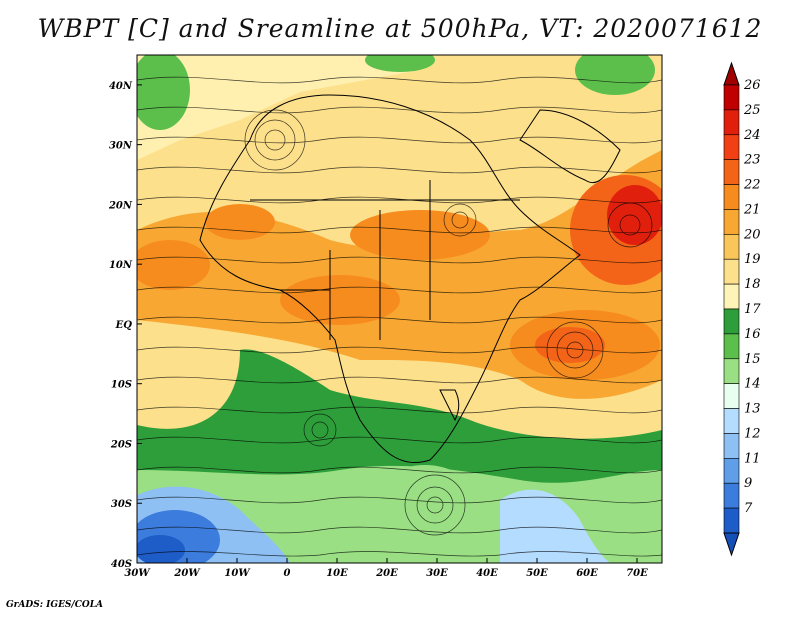 This screenshot has height=618, width=800. What do you see at coordinates (555, 526) in the screenshot?
I see `se-indian-cold-pool` at bounding box center [555, 526].